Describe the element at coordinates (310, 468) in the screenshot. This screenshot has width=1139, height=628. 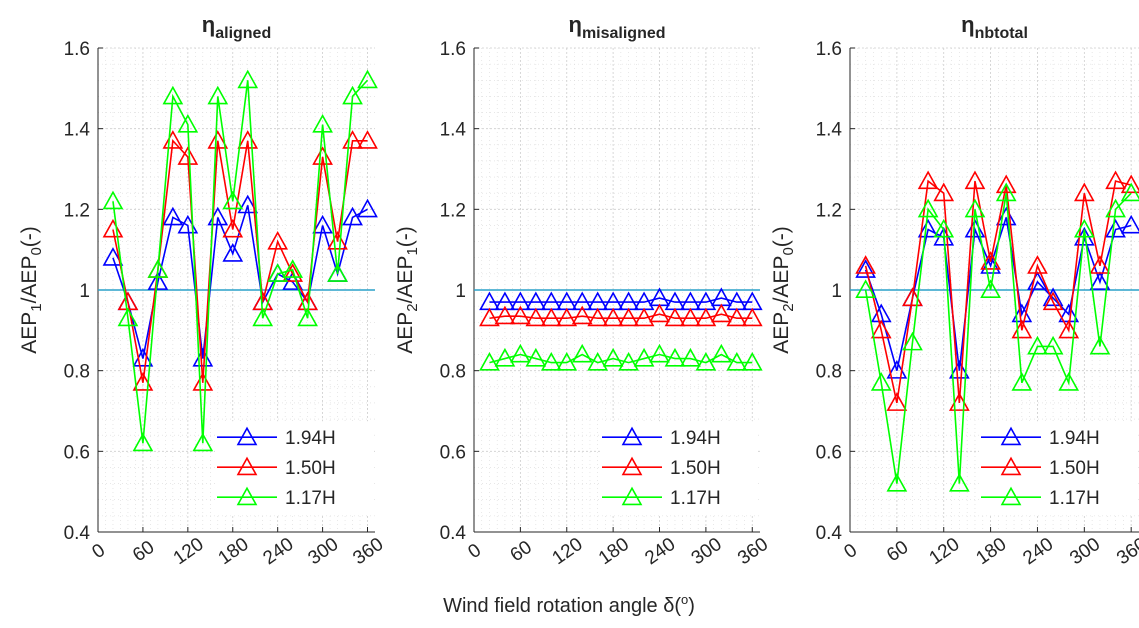
I see `legend-label: 1.50H` at that location.